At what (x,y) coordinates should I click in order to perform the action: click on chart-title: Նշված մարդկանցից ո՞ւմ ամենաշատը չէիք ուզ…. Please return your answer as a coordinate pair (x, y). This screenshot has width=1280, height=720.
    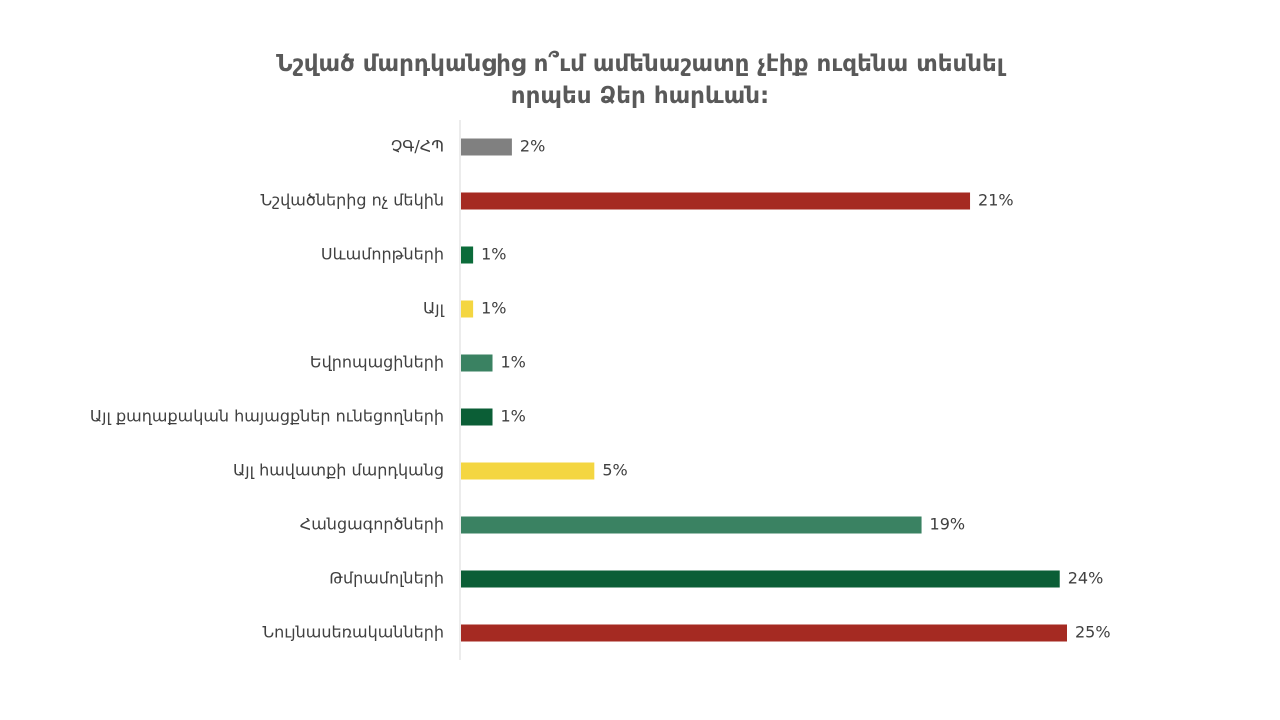
    Looking at the image, I should click on (640, 80).